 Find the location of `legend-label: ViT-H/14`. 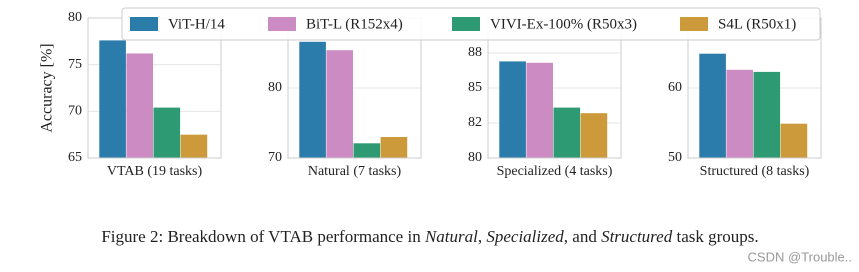

legend-label: ViT-H/14 is located at coordinates (196, 24).